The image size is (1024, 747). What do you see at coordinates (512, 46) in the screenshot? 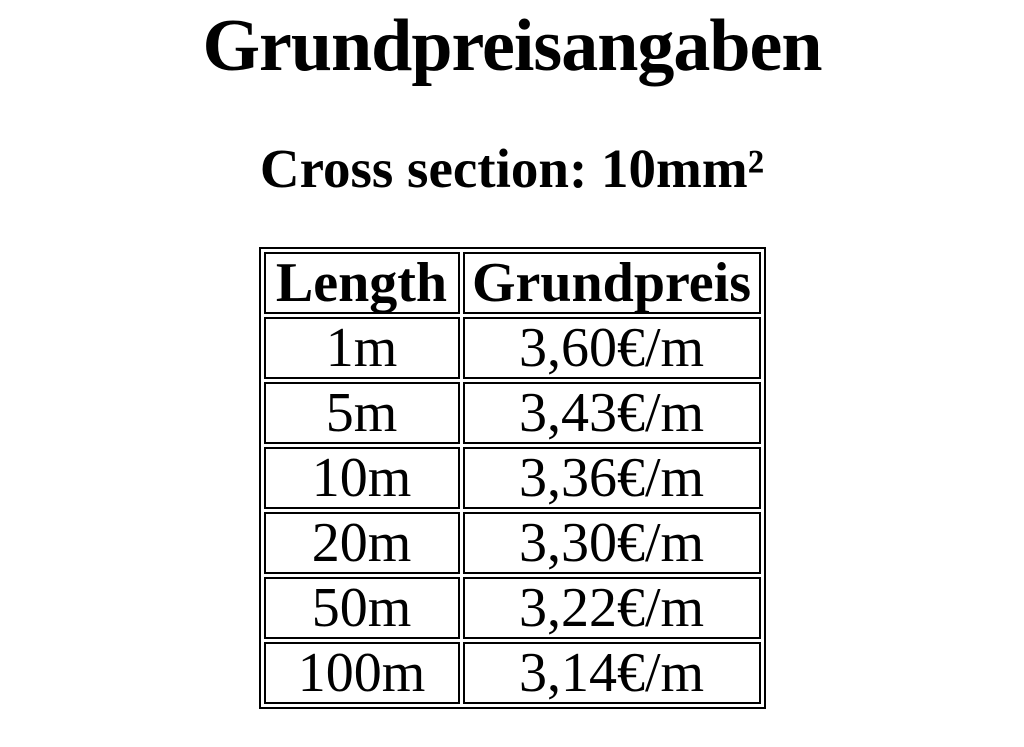
I see `page-title: Grundpreisangaben` at bounding box center [512, 46].